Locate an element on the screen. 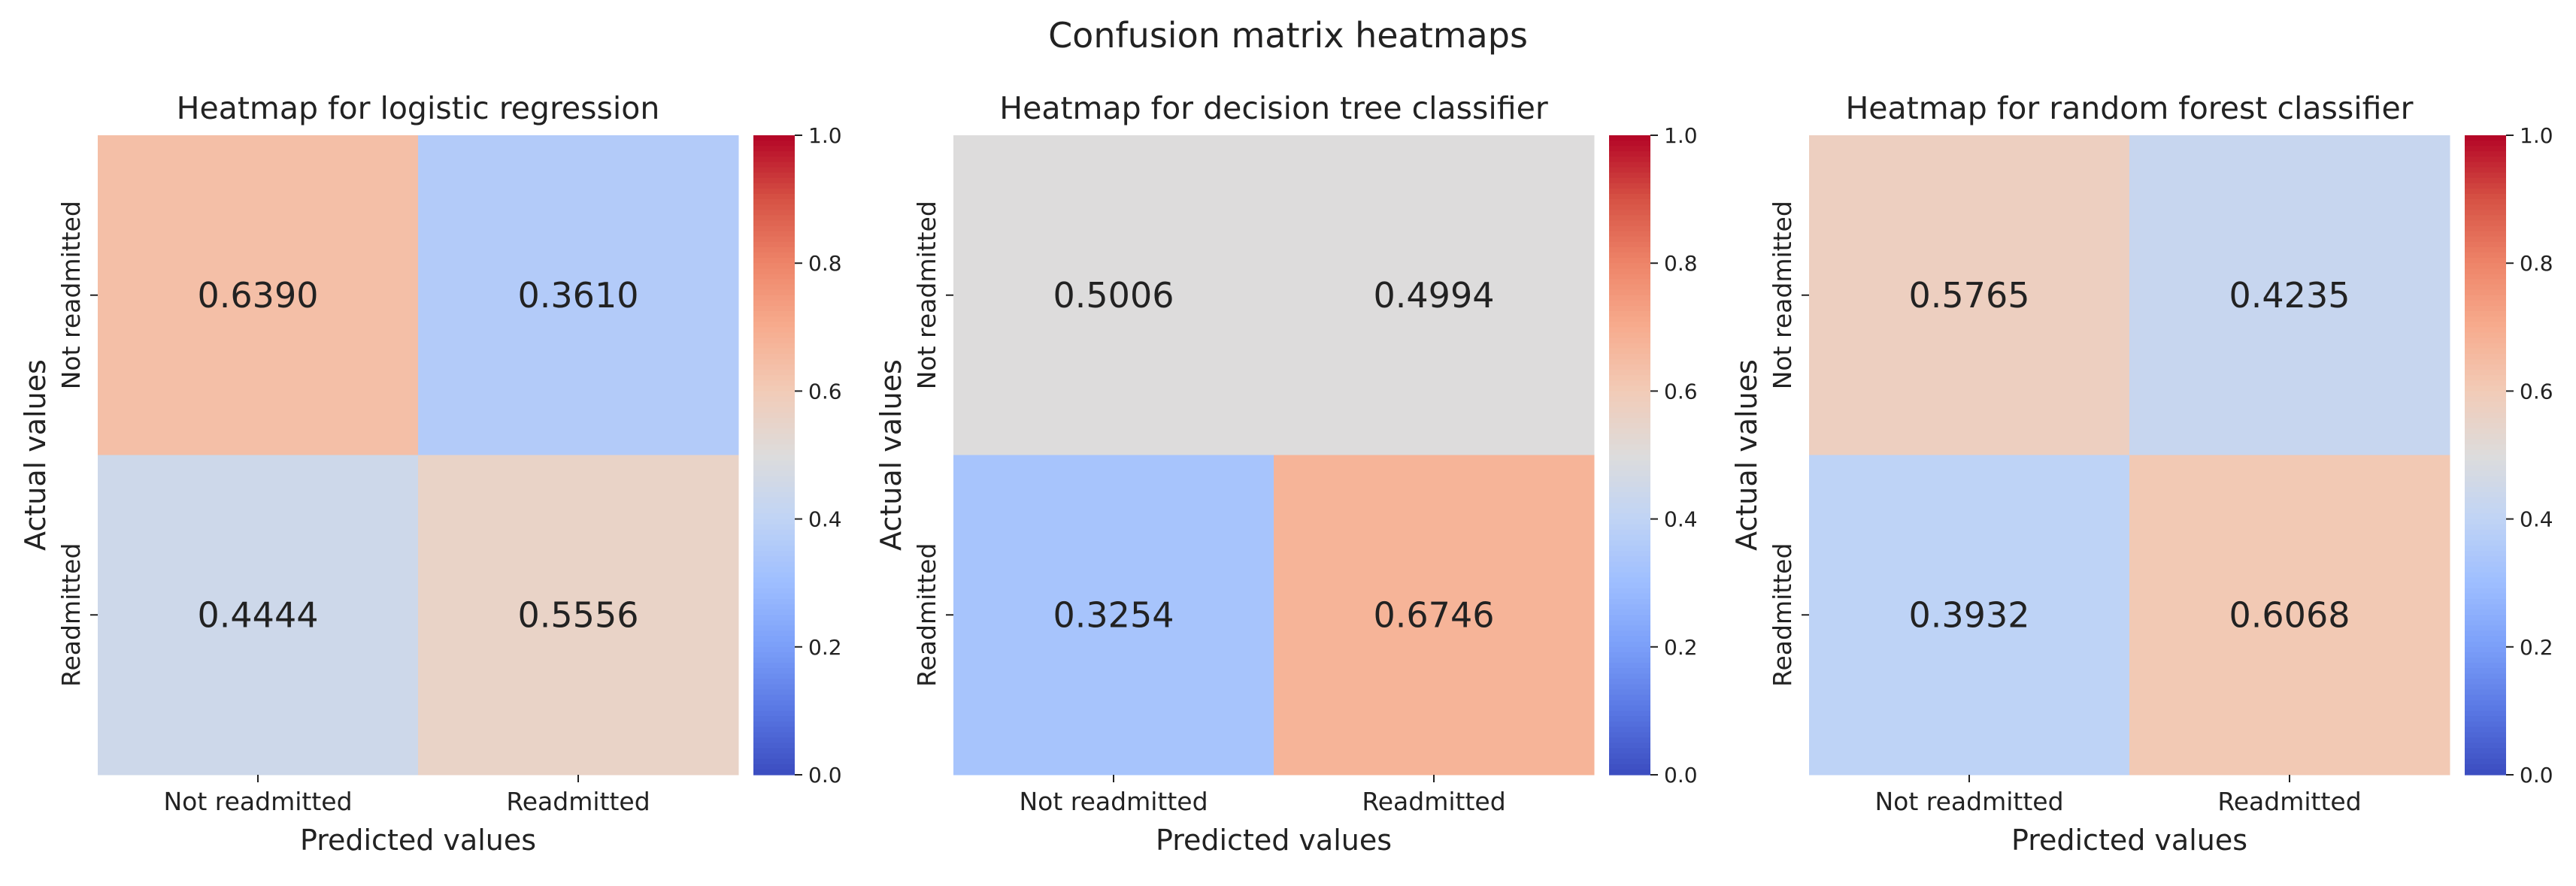 The height and width of the screenshot is (886, 2576). heatmap-title: Heatmap for decision tree classifier is located at coordinates (1273, 108).